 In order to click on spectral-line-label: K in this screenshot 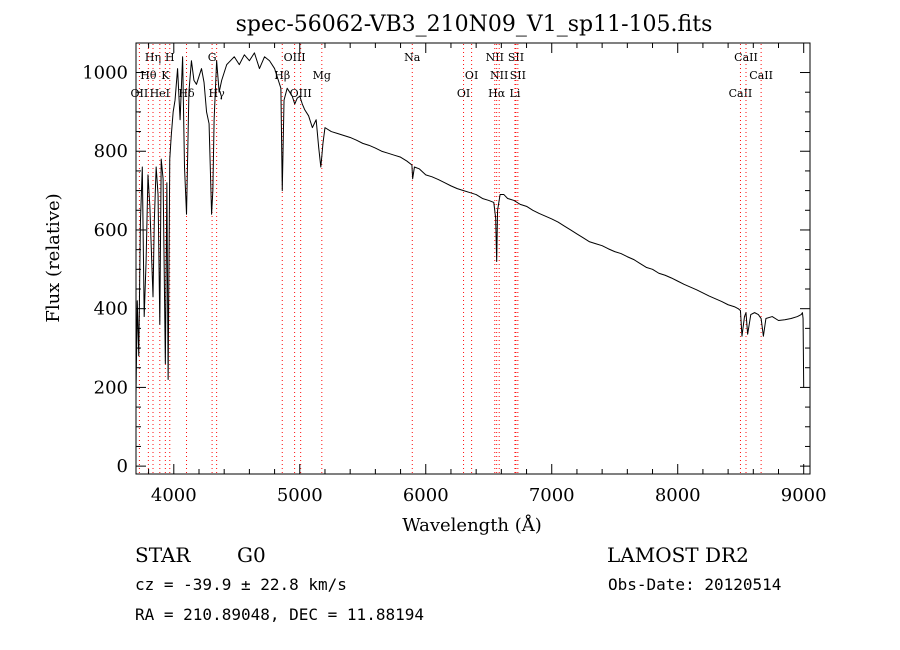, I will do `click(165, 75)`.